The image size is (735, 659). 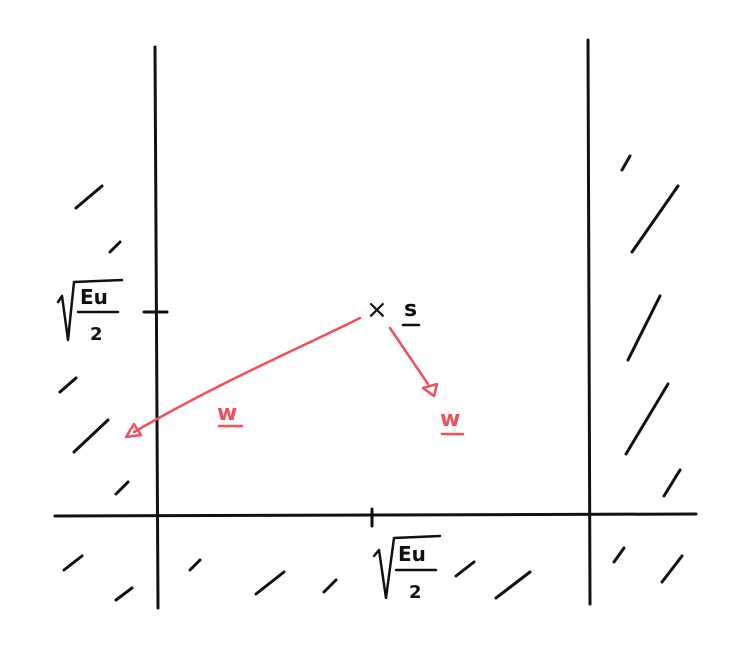 I want to click on y-radicand-bottom: 2, so click(x=96, y=334).